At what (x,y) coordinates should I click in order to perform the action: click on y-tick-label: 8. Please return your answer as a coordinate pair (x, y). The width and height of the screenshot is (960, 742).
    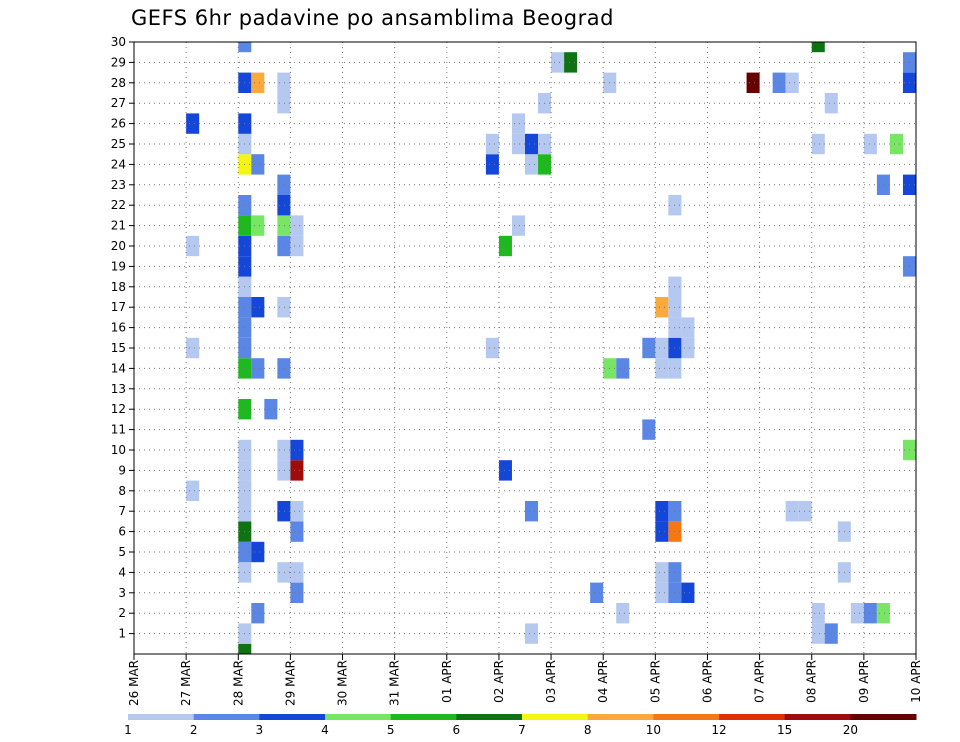
    Looking at the image, I should click on (122, 491).